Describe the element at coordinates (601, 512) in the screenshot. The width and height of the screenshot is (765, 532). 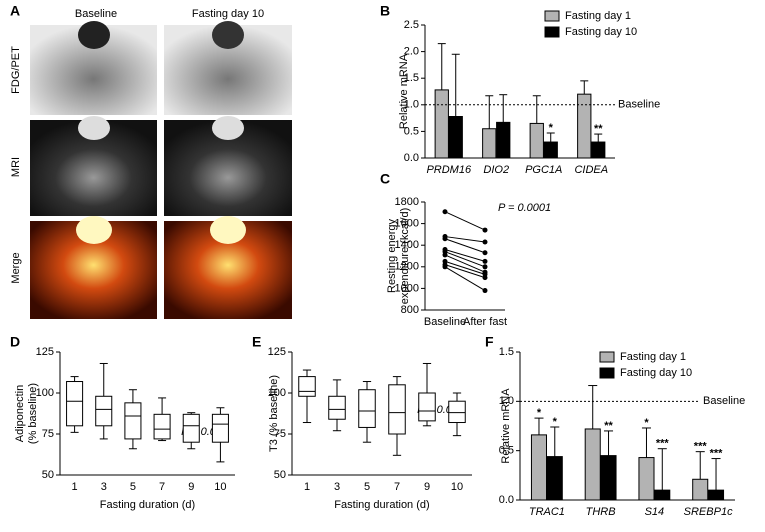
I see `x-tick-label: THRB` at that location.